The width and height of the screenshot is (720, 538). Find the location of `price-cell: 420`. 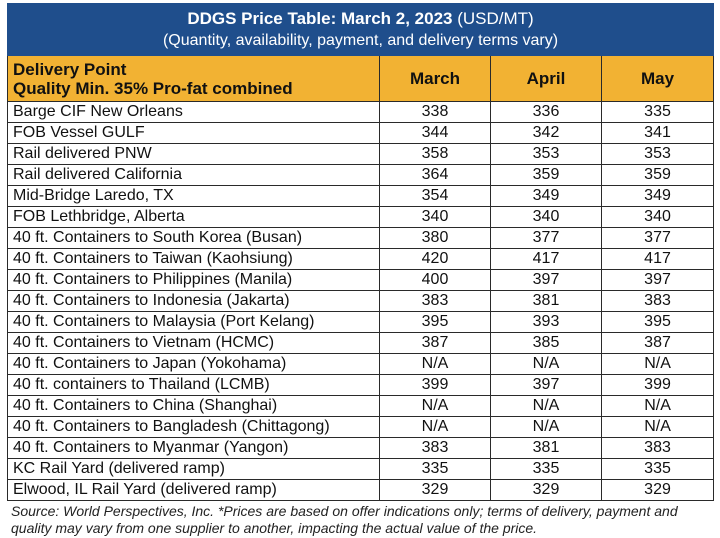

price-cell: 420 is located at coordinates (435, 259).